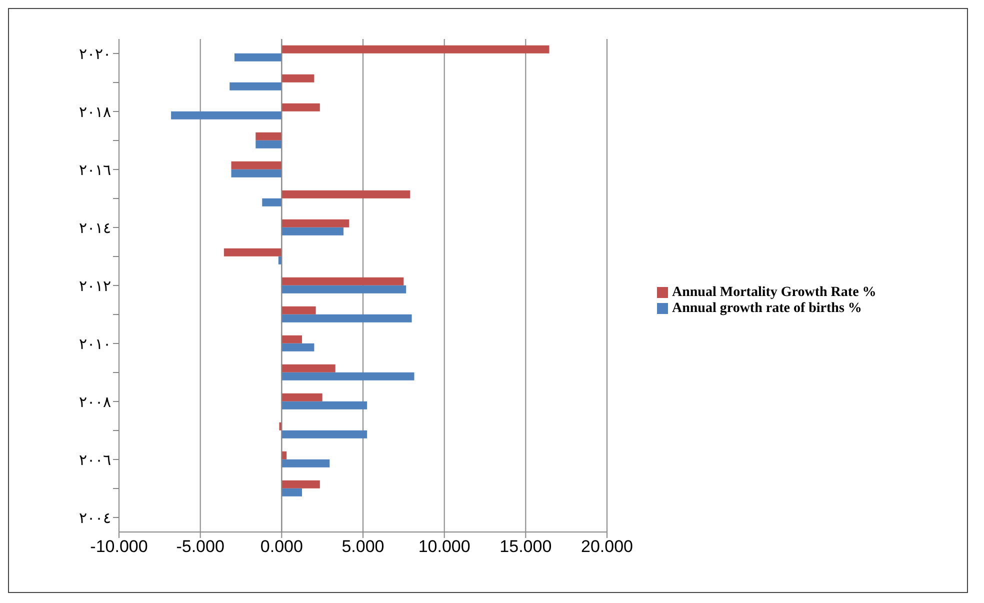  Describe the element at coordinates (363, 546) in the screenshot. I see `x-tick-label: 5.000` at that location.